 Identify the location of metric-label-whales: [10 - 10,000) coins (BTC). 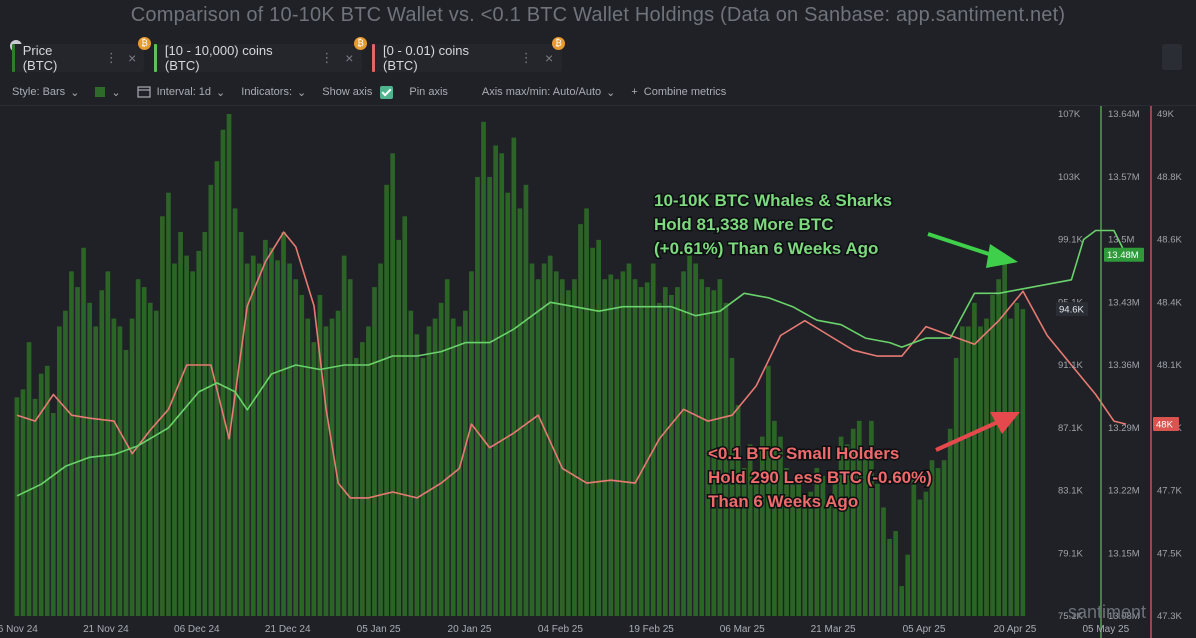
(218, 58).